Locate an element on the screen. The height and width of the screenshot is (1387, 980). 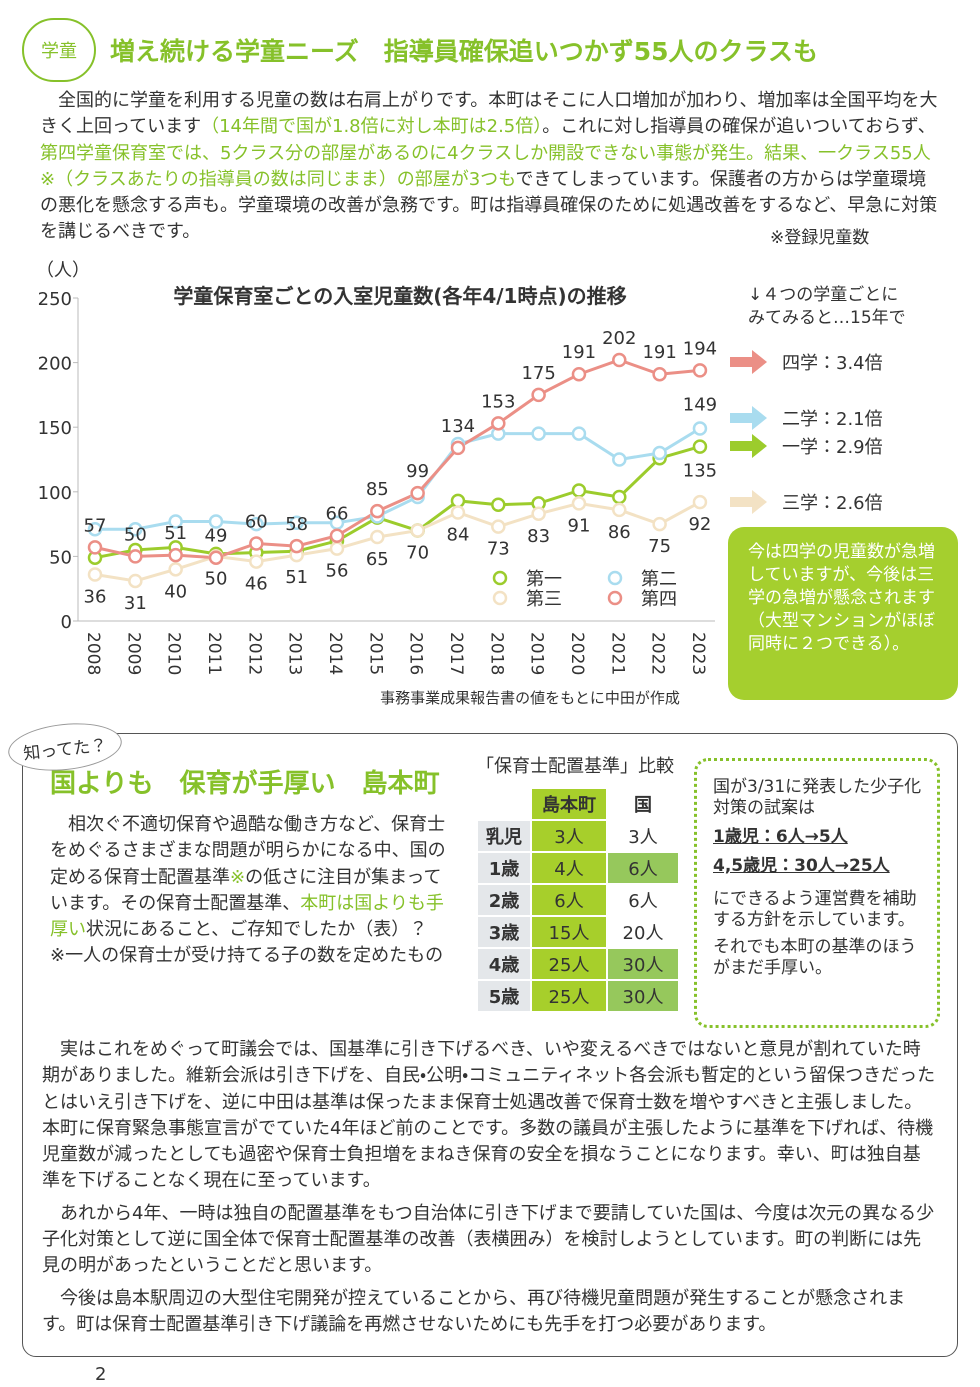
x-tick-label: 2022 is located at coordinates (658, 653).